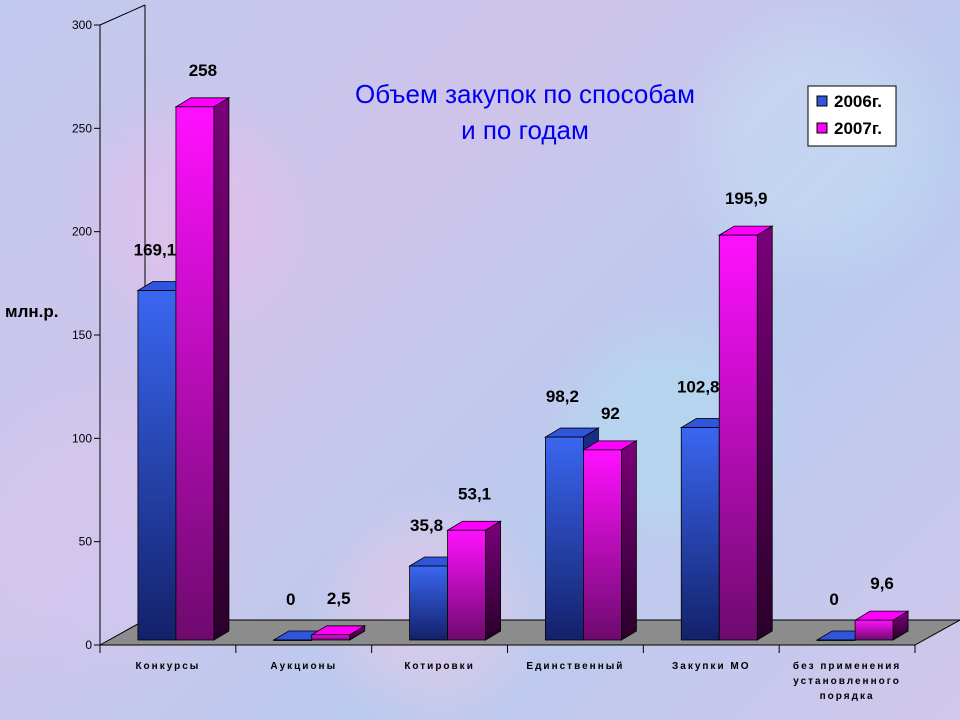  What do you see at coordinates (847, 696) in the screenshot?
I see `x-tick-label: порядка` at bounding box center [847, 696].